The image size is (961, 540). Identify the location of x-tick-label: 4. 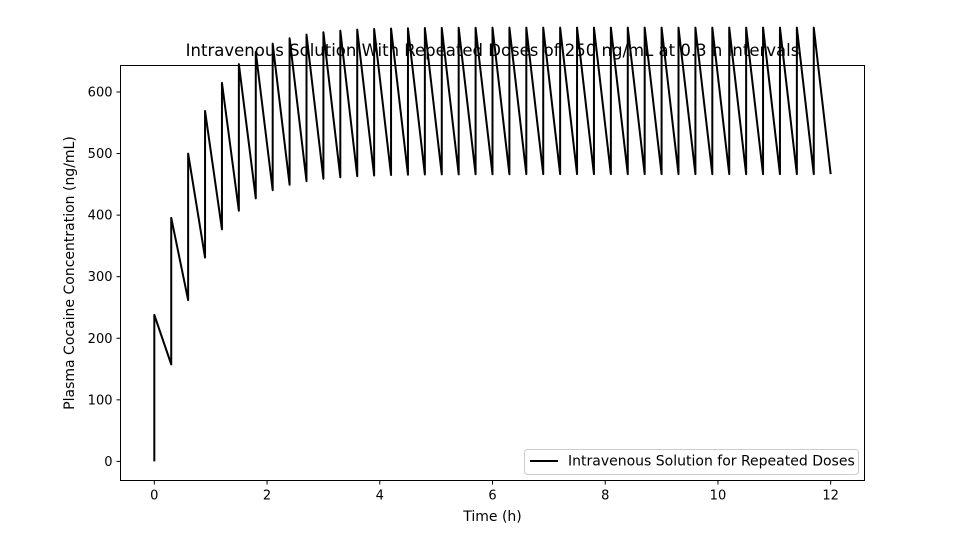
(380, 496).